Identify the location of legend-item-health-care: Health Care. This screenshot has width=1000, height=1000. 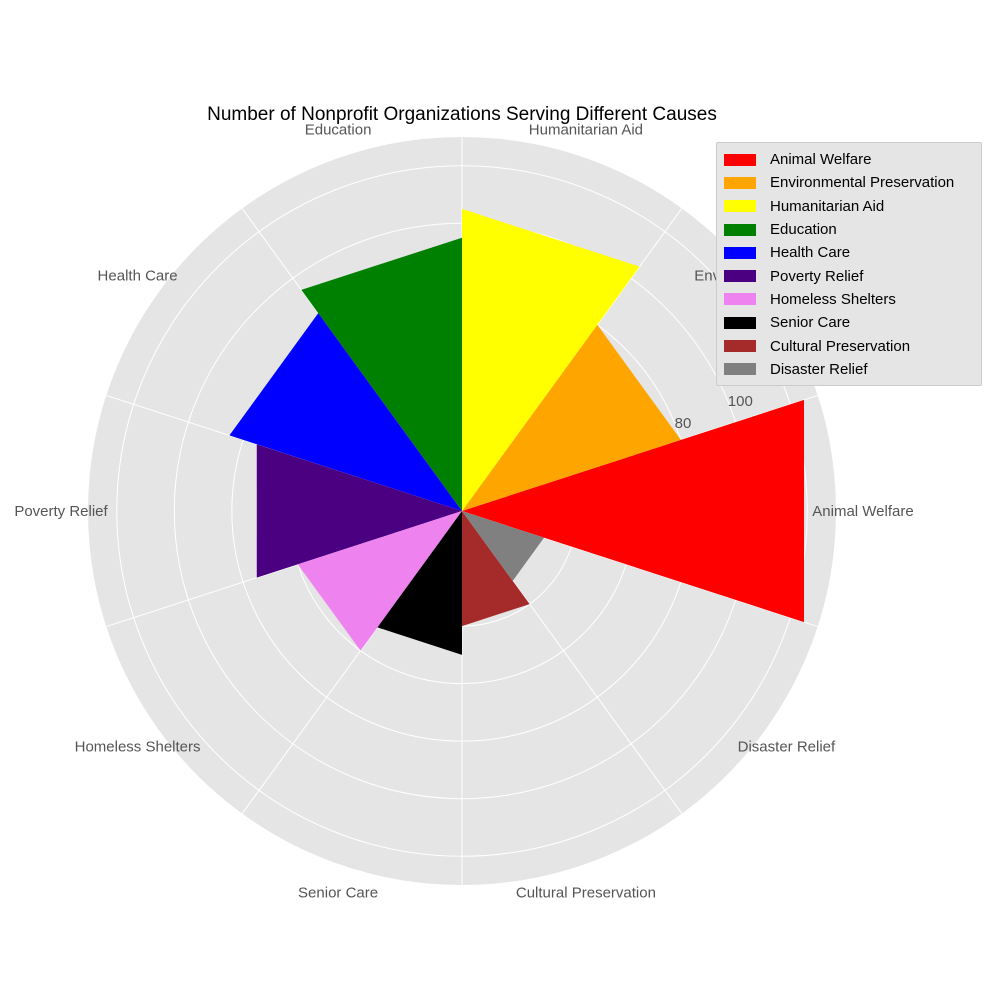
(849, 252).